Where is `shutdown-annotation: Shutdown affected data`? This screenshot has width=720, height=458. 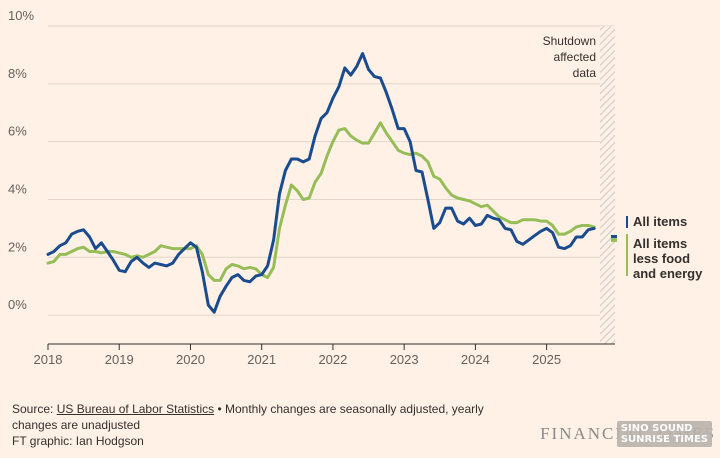
shutdown-annotation: Shutdown affected data is located at coordinates (570, 57).